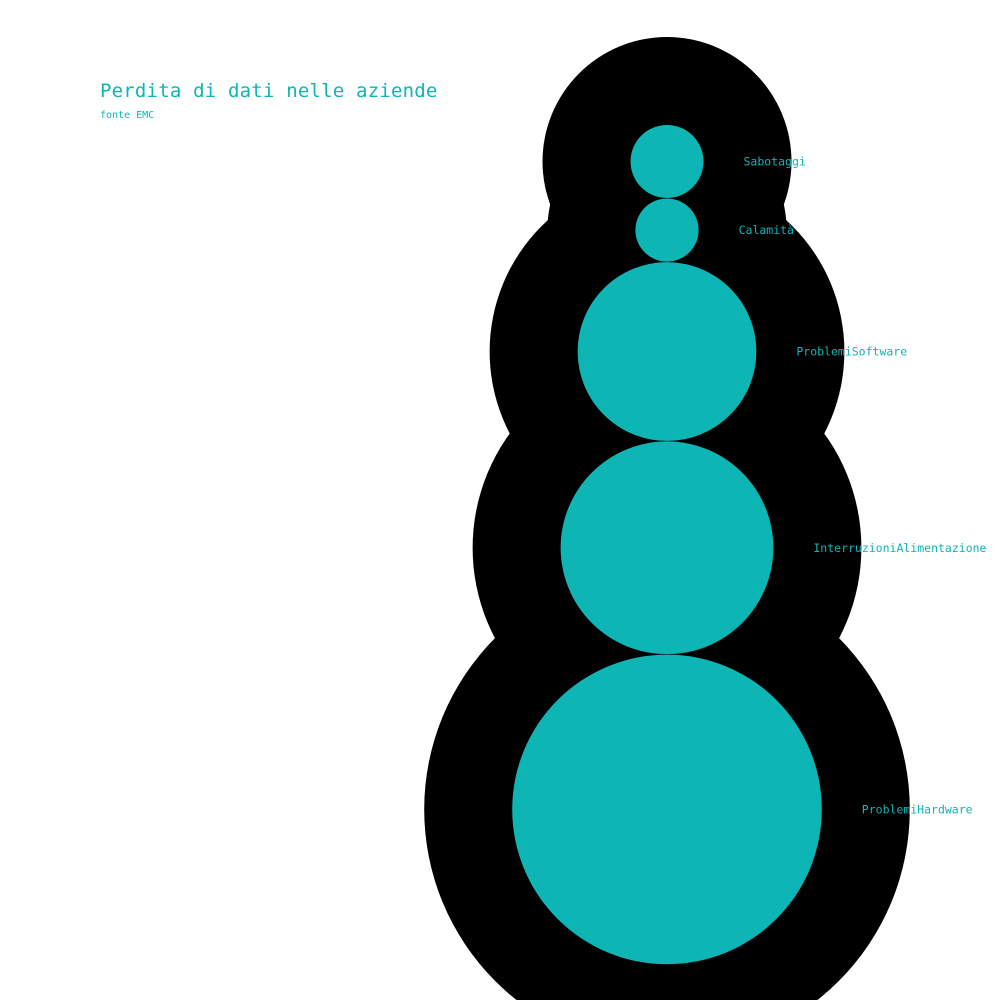 The height and width of the screenshot is (1000, 1000). What do you see at coordinates (851, 352) in the screenshot?
I see `bubble-label: ProblemiSoftware` at bounding box center [851, 352].